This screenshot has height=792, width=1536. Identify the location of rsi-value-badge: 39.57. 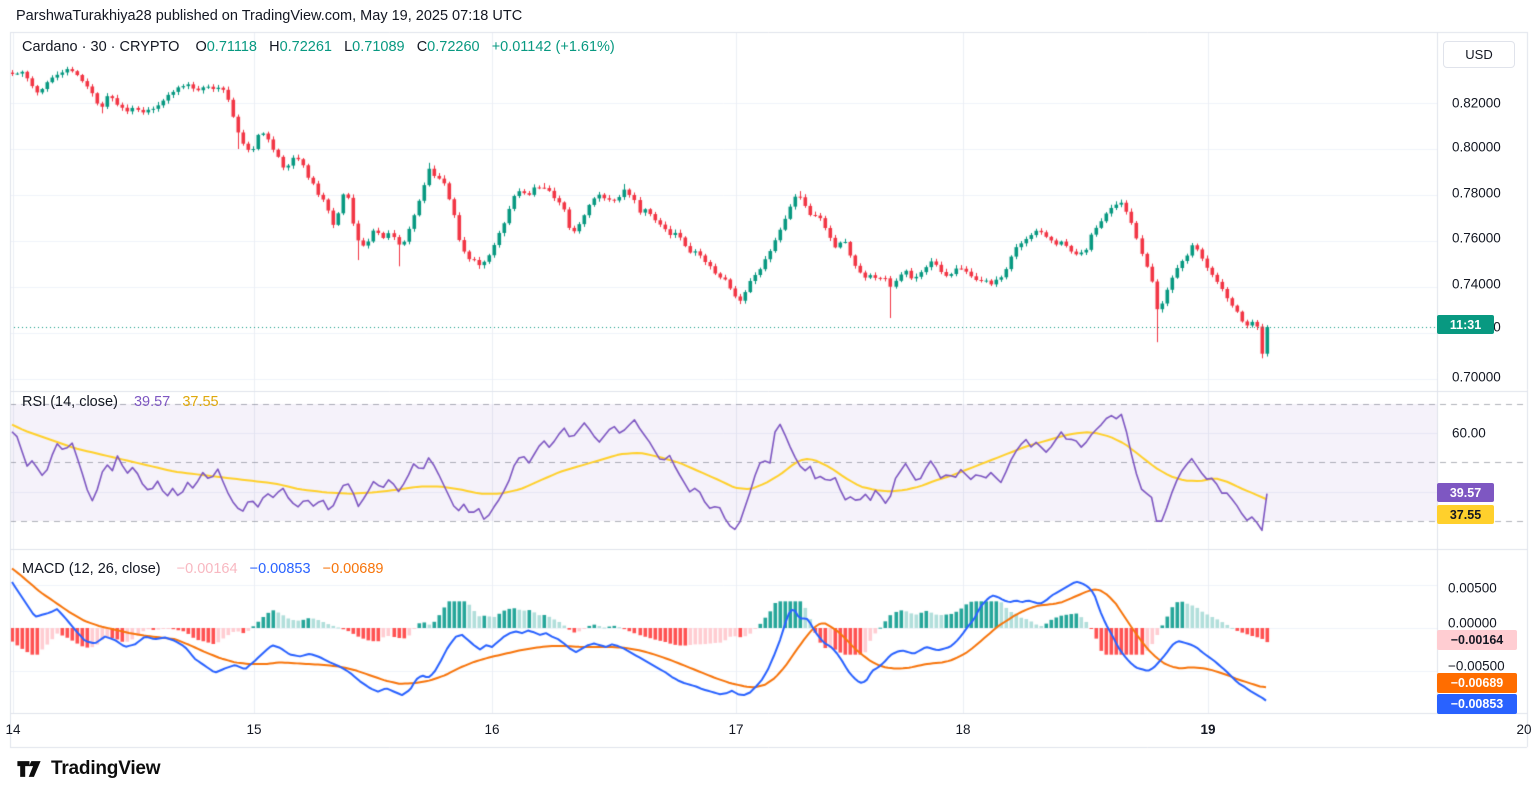
(1465, 492).